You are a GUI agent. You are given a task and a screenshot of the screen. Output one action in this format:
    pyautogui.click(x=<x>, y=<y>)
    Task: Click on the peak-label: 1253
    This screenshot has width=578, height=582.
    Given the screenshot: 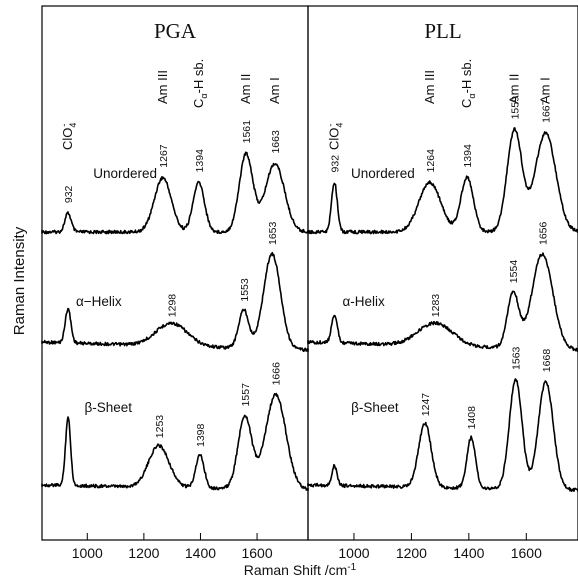 What is the action you would take?
    pyautogui.click(x=160, y=427)
    